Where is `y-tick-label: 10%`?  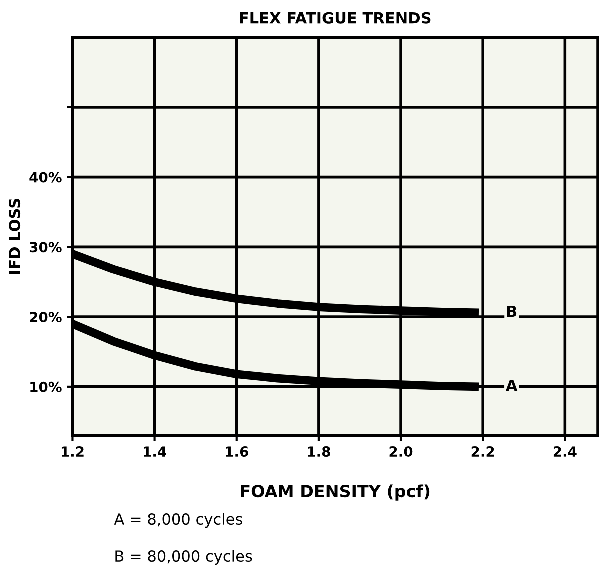
y-tick-label: 10% is located at coordinates (46, 387).